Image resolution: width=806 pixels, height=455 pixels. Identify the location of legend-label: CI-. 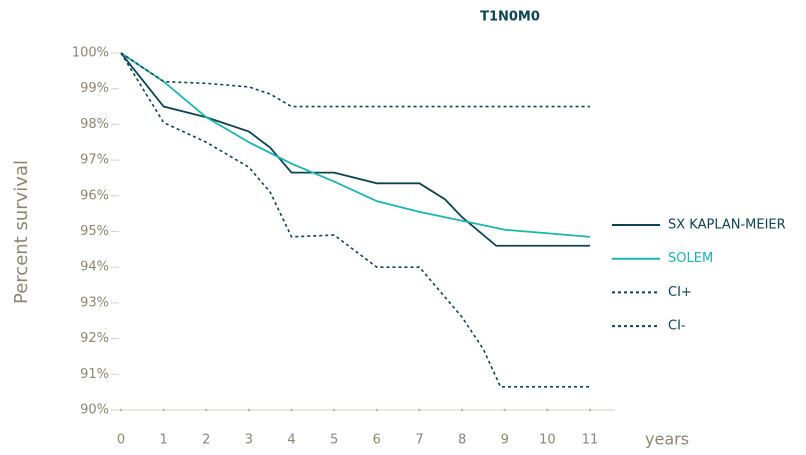
(677, 326).